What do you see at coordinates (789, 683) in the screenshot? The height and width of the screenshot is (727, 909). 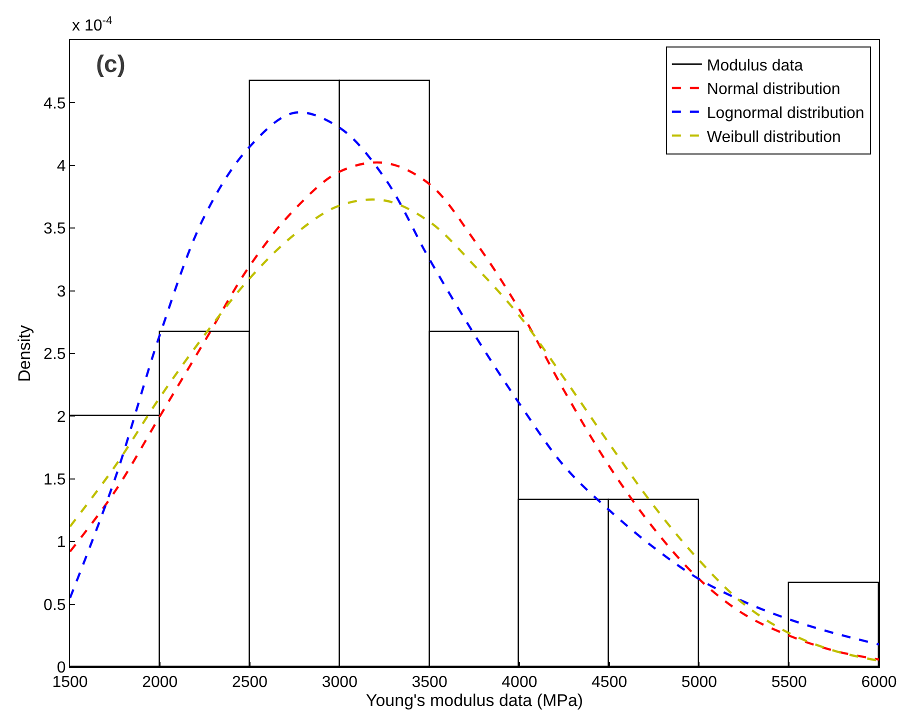 I see `x-tick-label: 5500` at bounding box center [789, 683].